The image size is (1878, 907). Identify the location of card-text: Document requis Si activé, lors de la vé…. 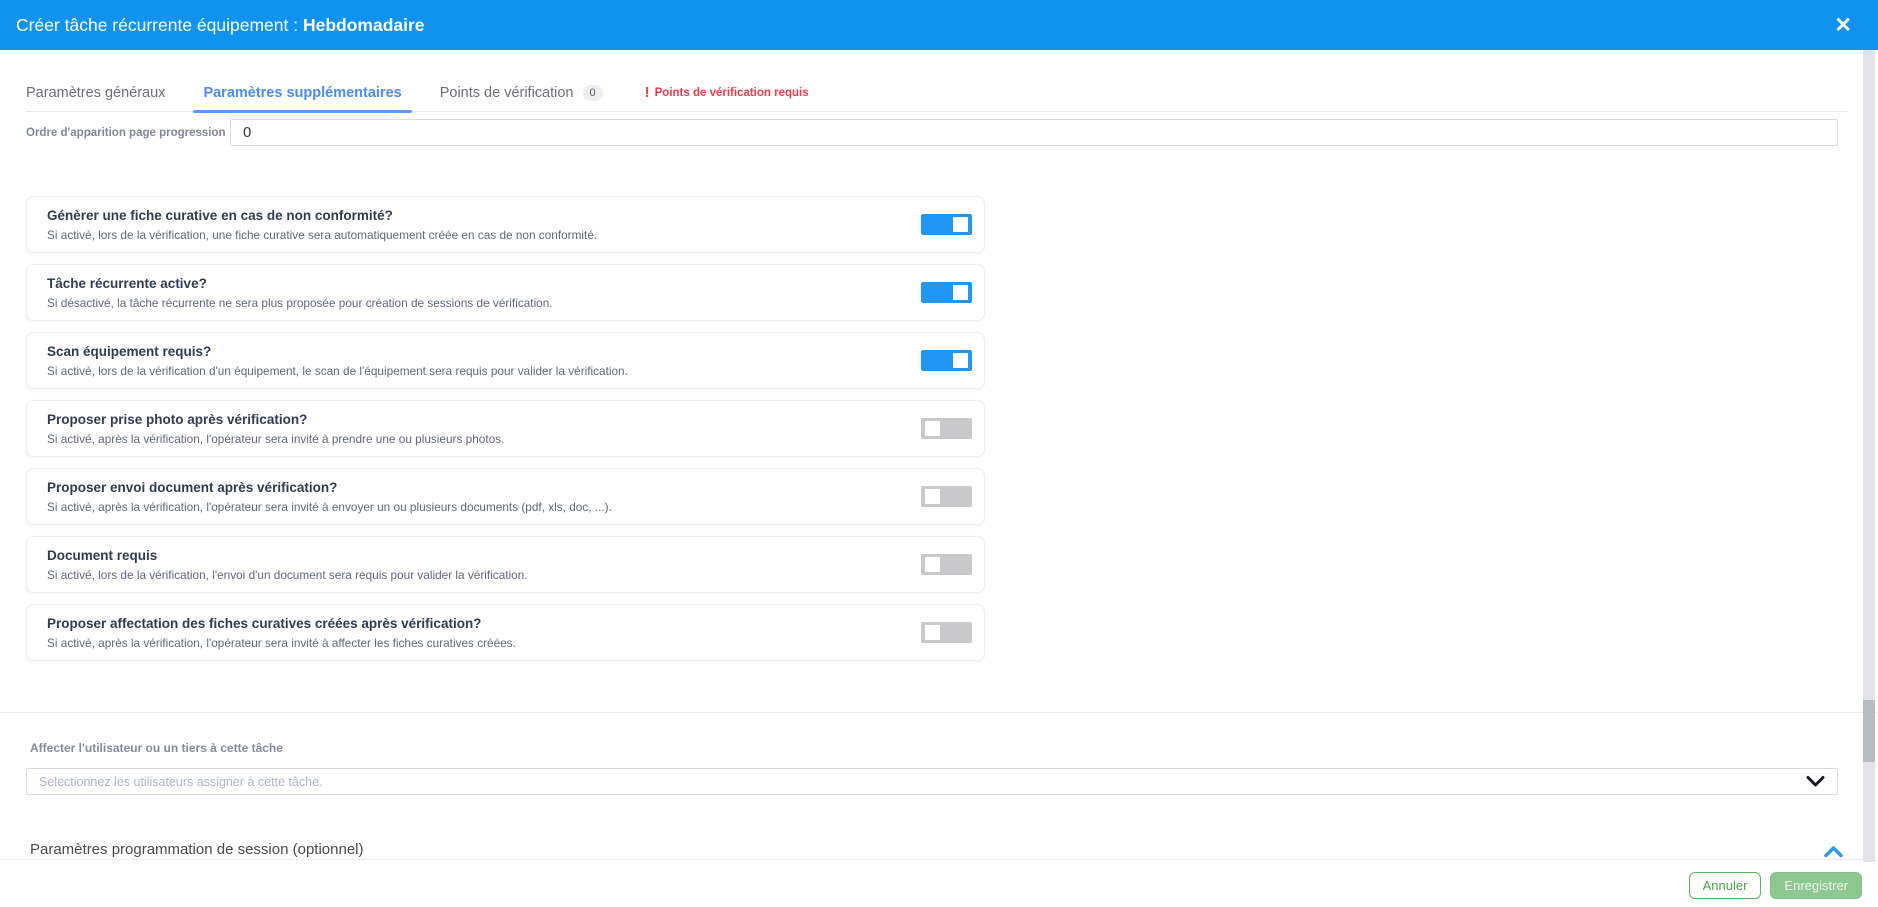
(287, 565).